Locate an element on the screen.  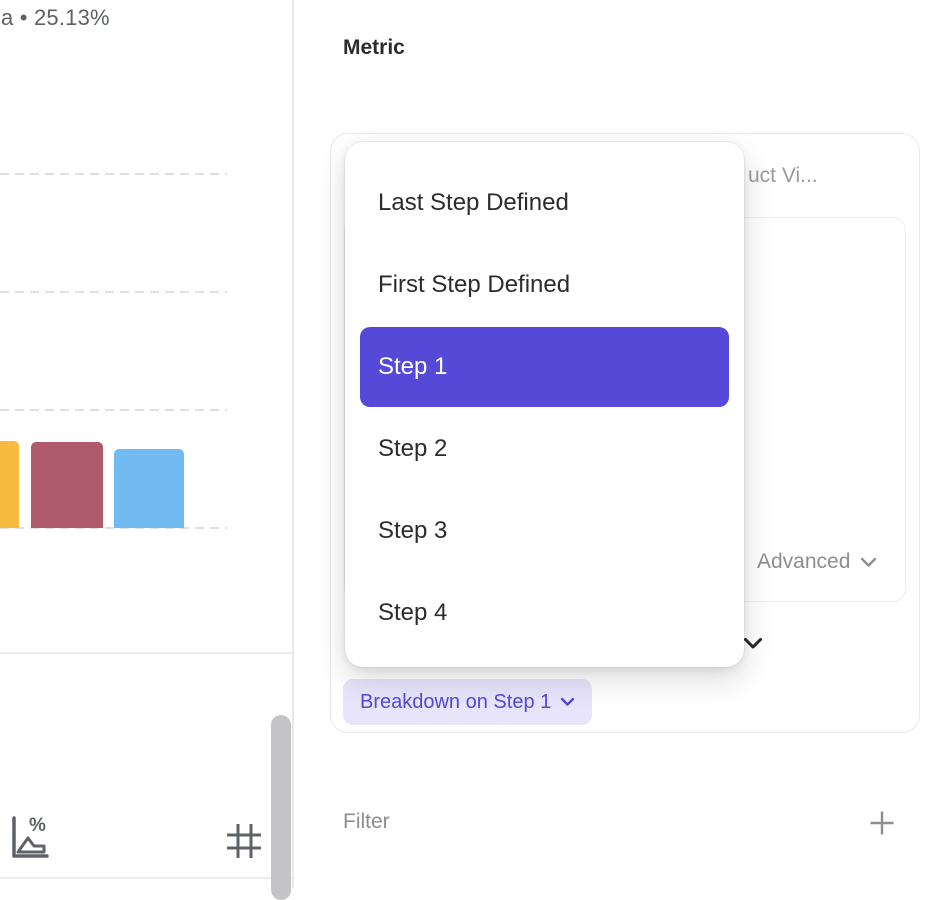
legend-item: a • 25.13% is located at coordinates (55, 17).